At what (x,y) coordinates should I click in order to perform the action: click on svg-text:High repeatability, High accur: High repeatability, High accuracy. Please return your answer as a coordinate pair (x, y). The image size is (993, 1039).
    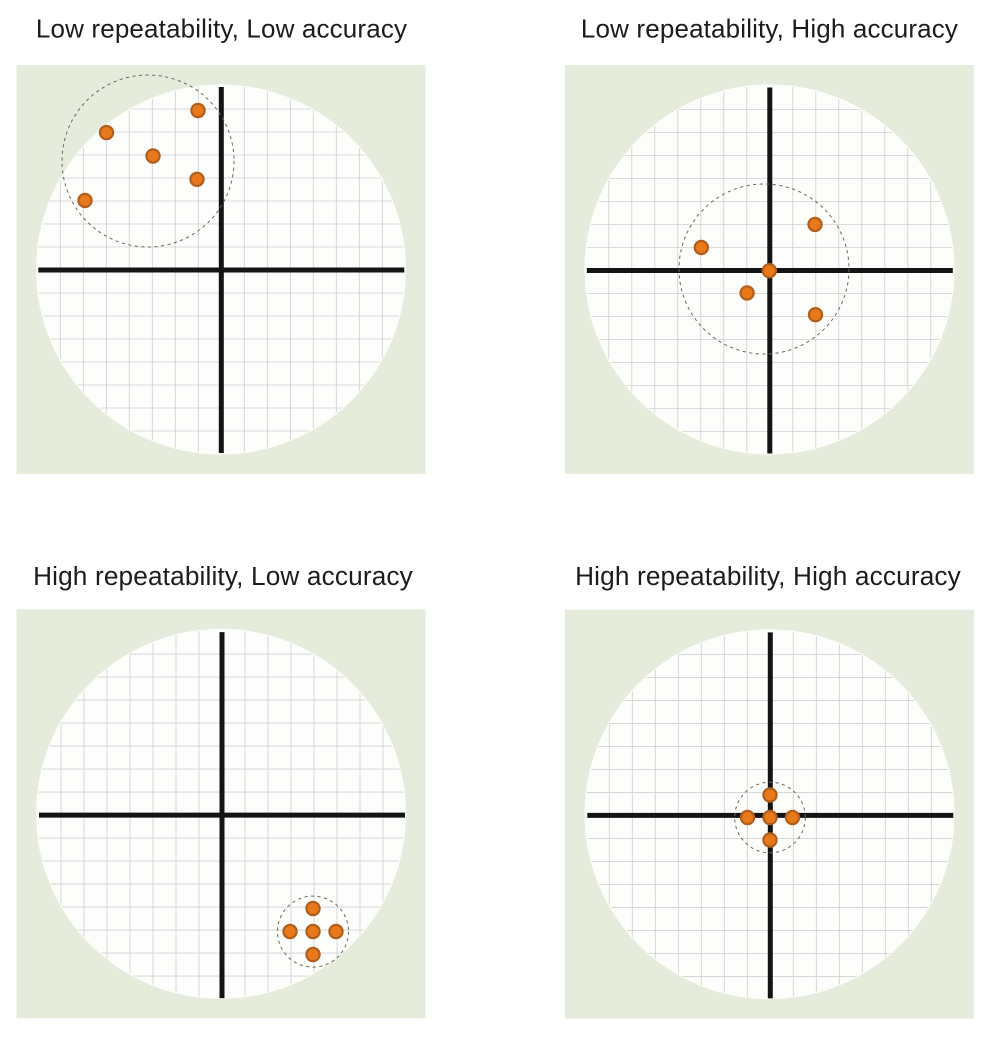
    Looking at the image, I should click on (768, 576).